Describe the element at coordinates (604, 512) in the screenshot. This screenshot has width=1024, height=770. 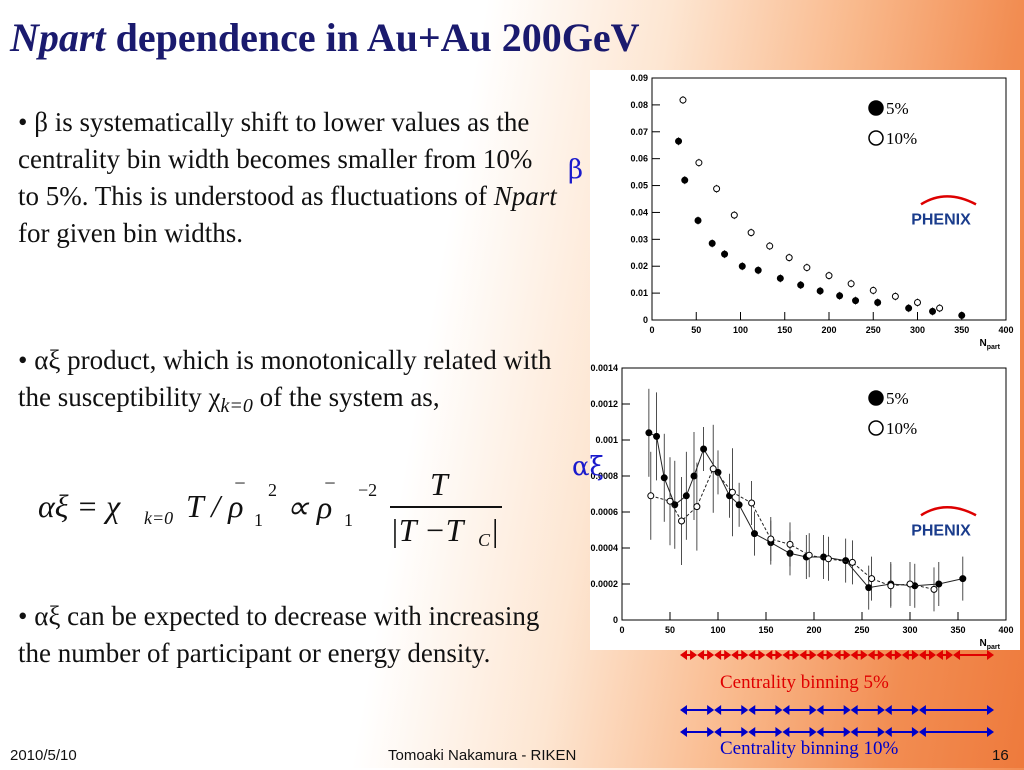
I see `y-tick-label: 0.0006` at that location.